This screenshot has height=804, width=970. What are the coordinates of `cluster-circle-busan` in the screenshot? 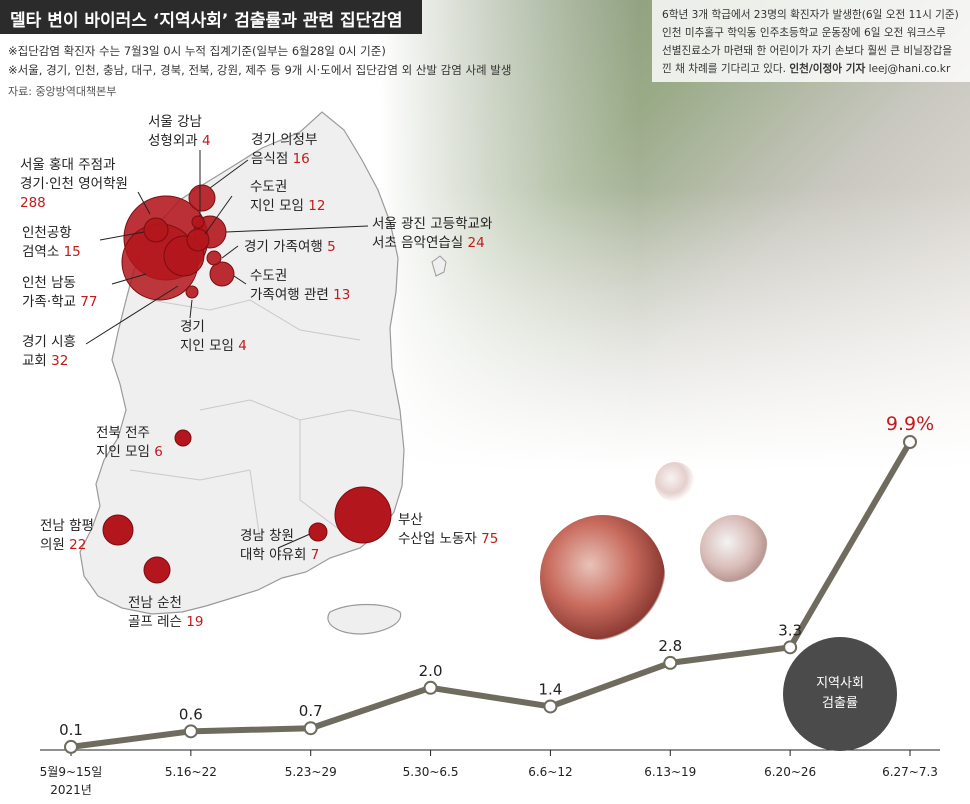 It's located at (363, 515).